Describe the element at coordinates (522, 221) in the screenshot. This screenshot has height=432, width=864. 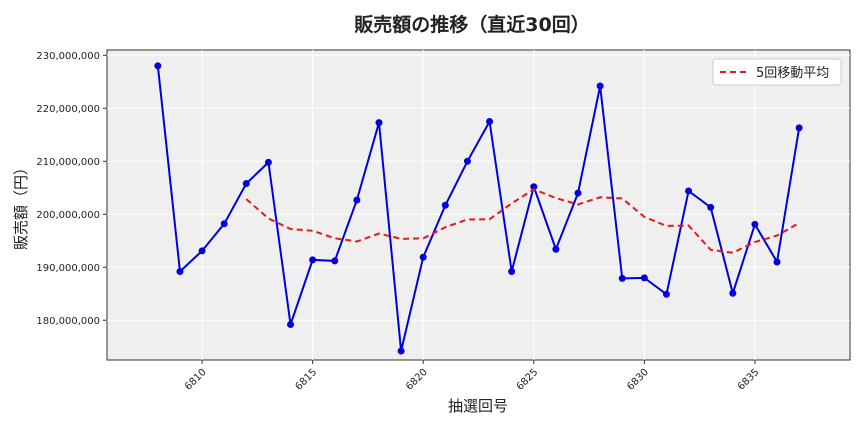
I see `moving-average-line` at that location.